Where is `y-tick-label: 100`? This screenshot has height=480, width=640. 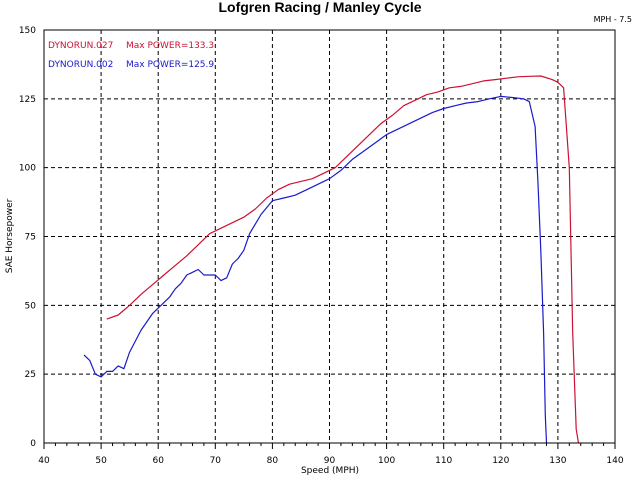
y-tick-label: 100 is located at coordinates (27, 169).